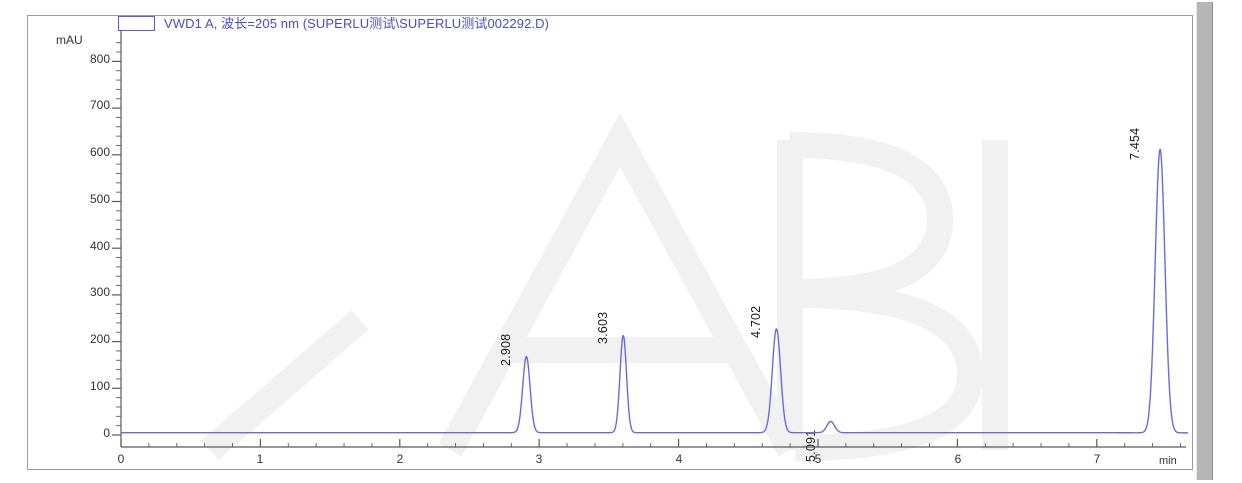 The width and height of the screenshot is (1242, 483). I want to click on y-axis-unit-label: mAU, so click(69, 40).